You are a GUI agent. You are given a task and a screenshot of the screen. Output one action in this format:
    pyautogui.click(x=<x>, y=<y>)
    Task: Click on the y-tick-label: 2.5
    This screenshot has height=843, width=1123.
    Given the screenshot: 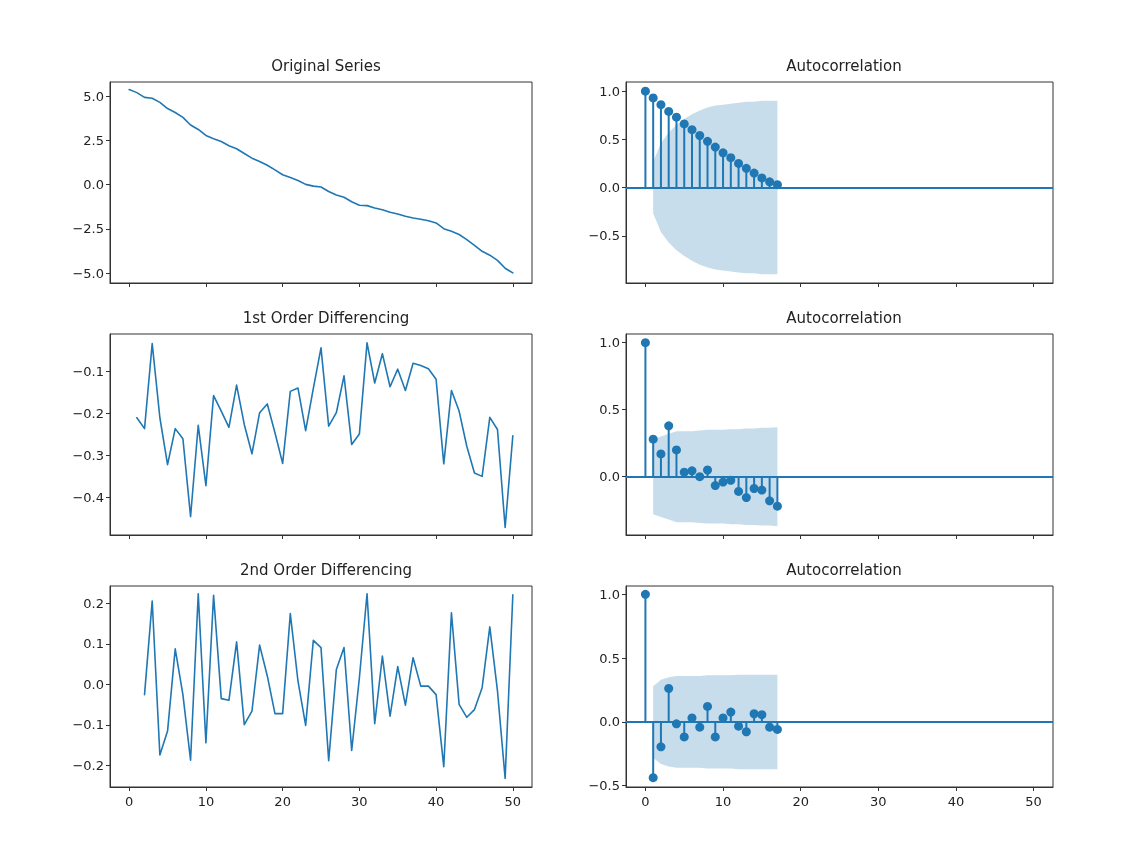 What is the action you would take?
    pyautogui.click(x=93, y=140)
    